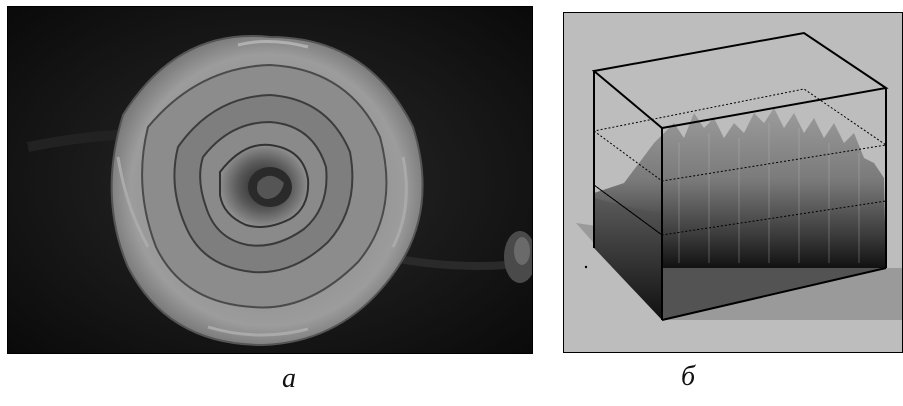 The height and width of the screenshot is (406, 903). What do you see at coordinates (289, 378) in the screenshot?
I see `panel-a-caption: а` at bounding box center [289, 378].